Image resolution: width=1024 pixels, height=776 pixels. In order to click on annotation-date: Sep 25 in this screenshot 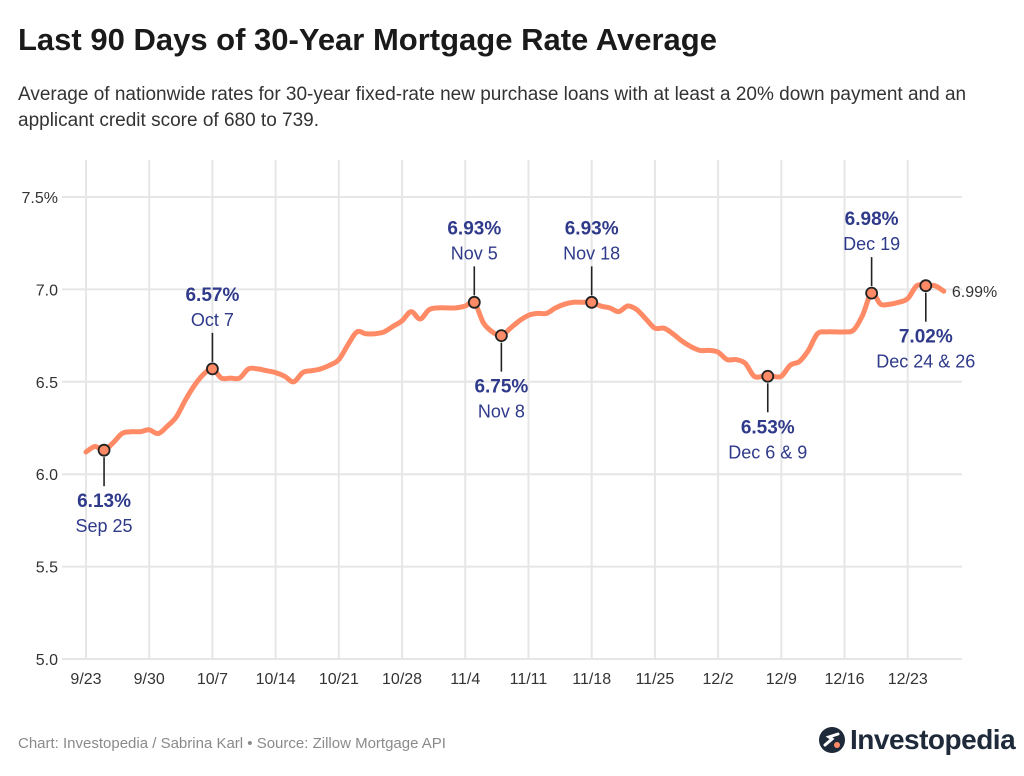, I will do `click(104, 526)`.